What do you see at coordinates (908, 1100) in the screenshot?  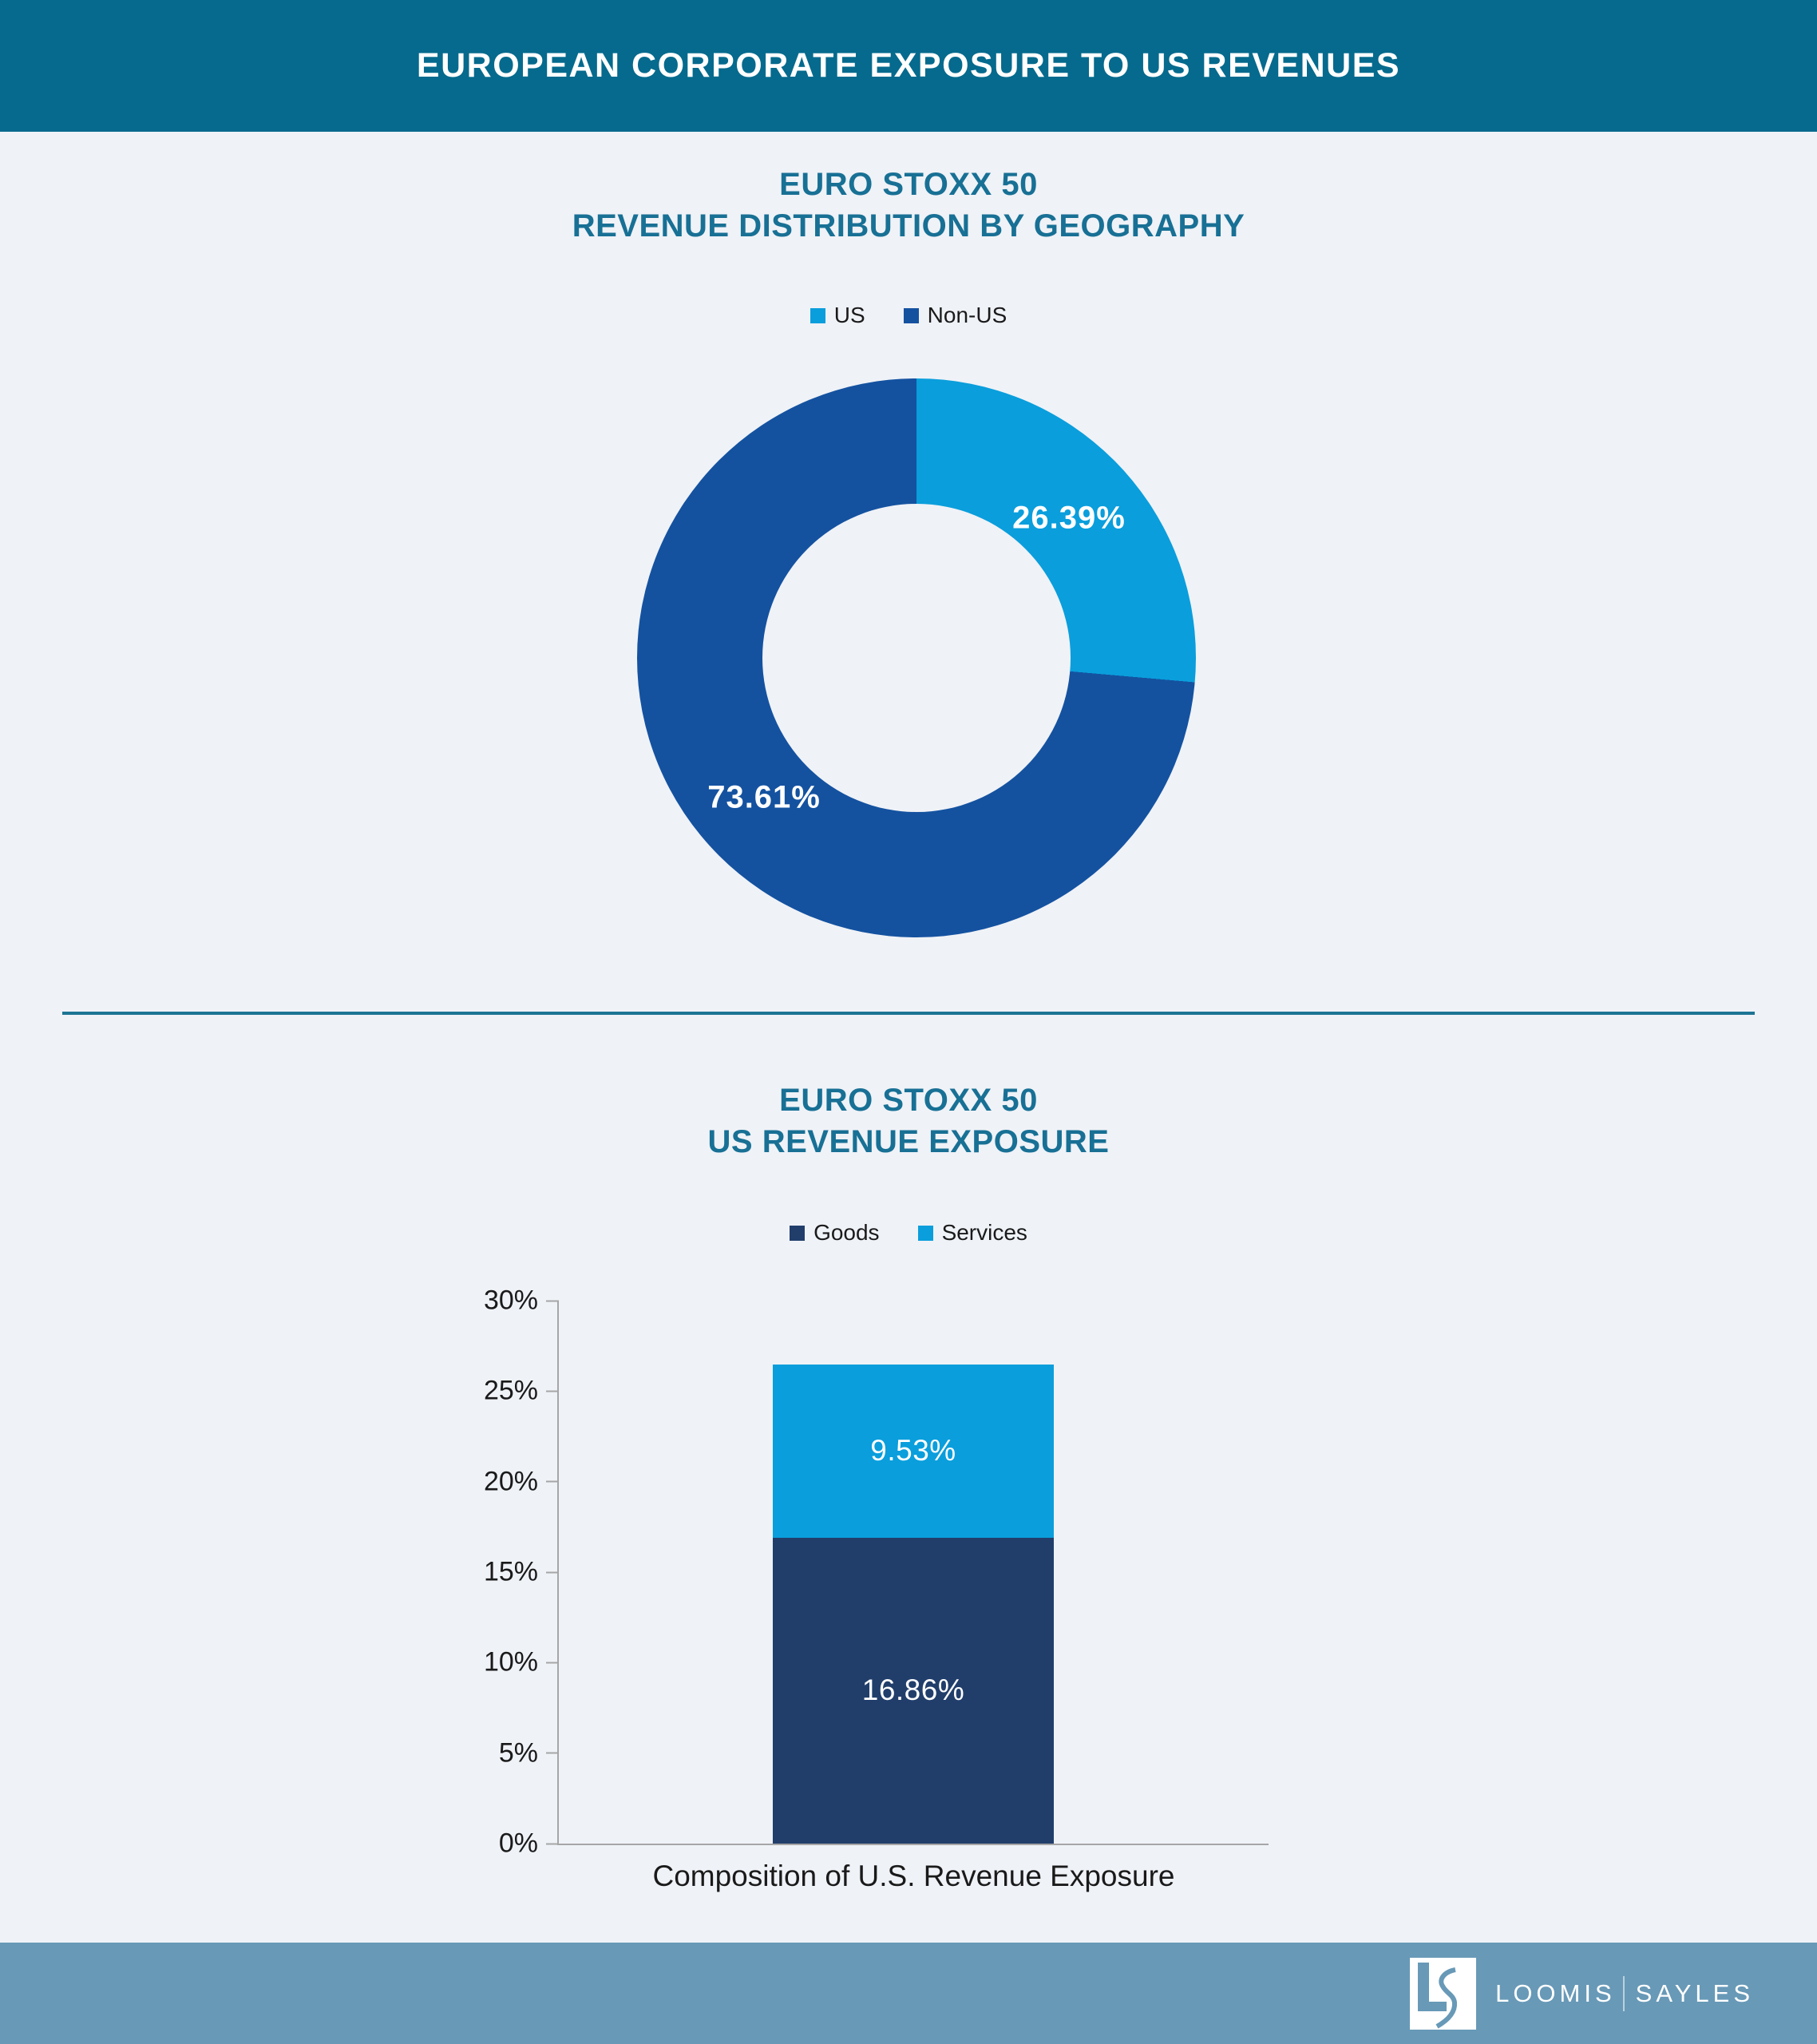 I see `bar-chart-title-line-1: EURO STOXX 50` at bounding box center [908, 1100].